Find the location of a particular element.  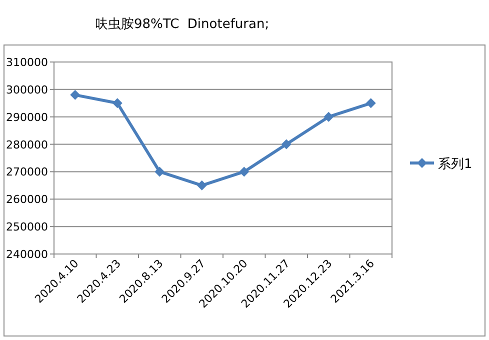

y-tick-label: 240000 is located at coordinates (27, 254).